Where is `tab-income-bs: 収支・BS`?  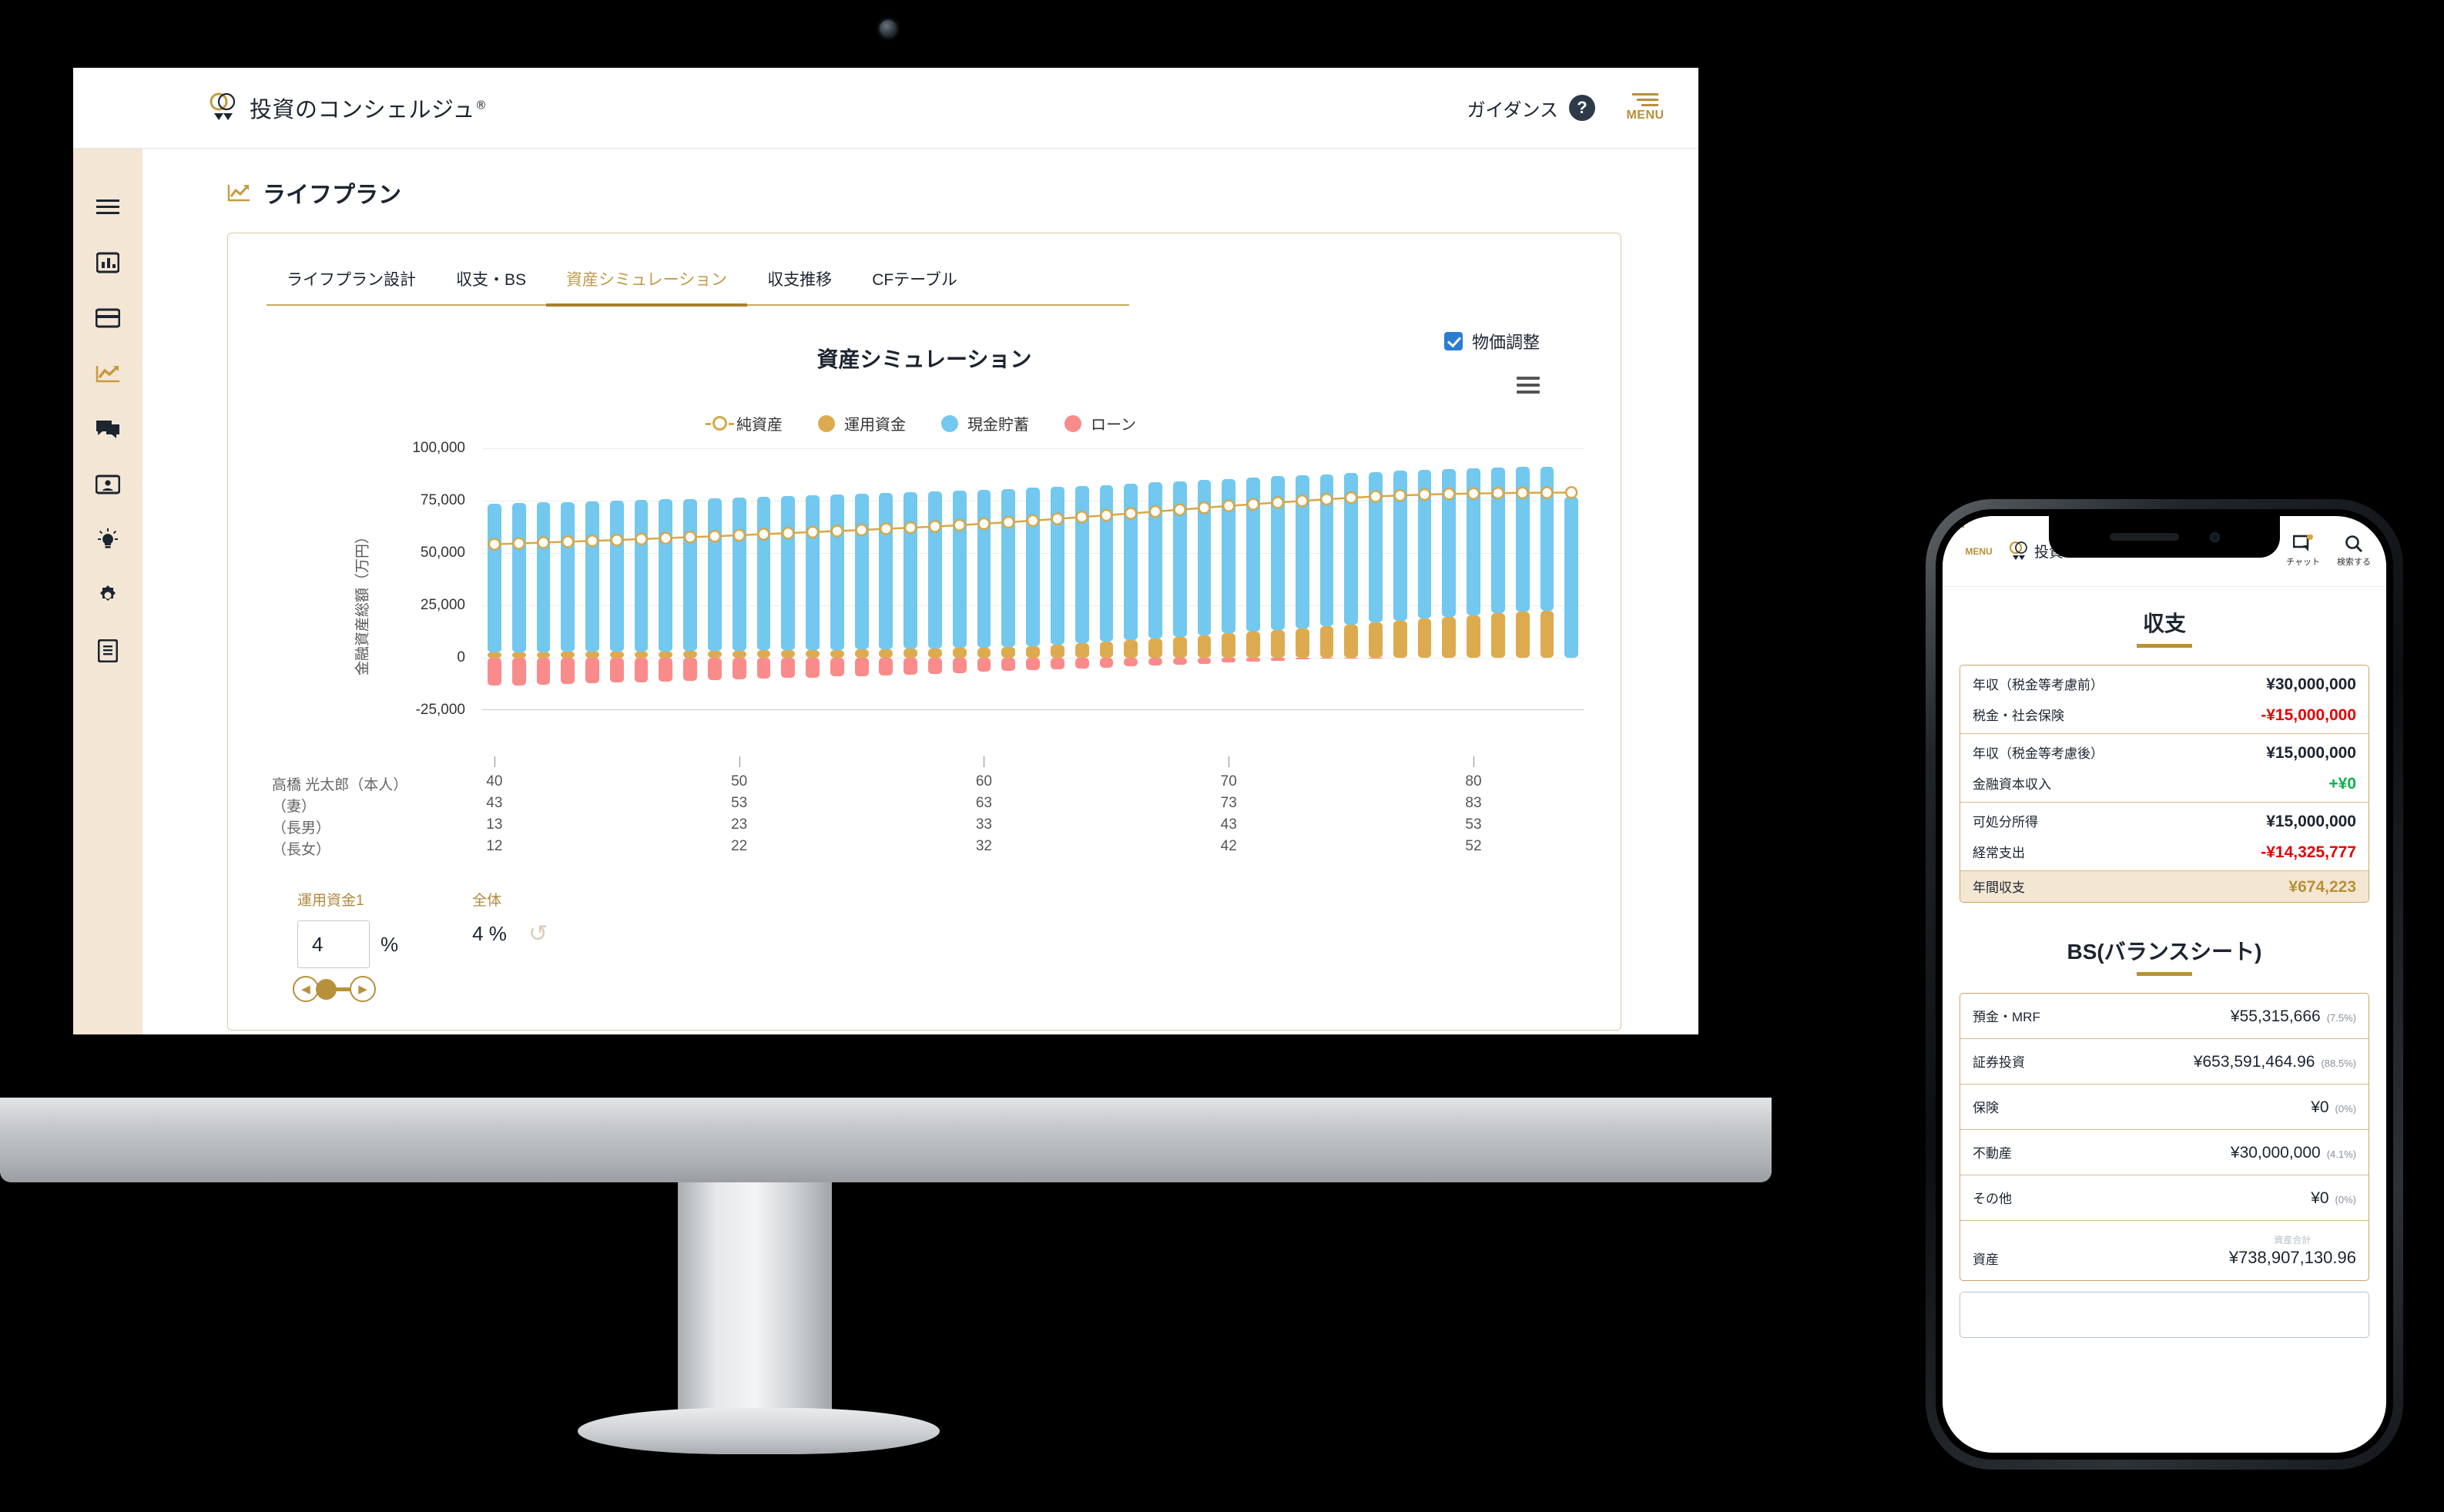 tab-income-bs: 収支・BS is located at coordinates (491, 280).